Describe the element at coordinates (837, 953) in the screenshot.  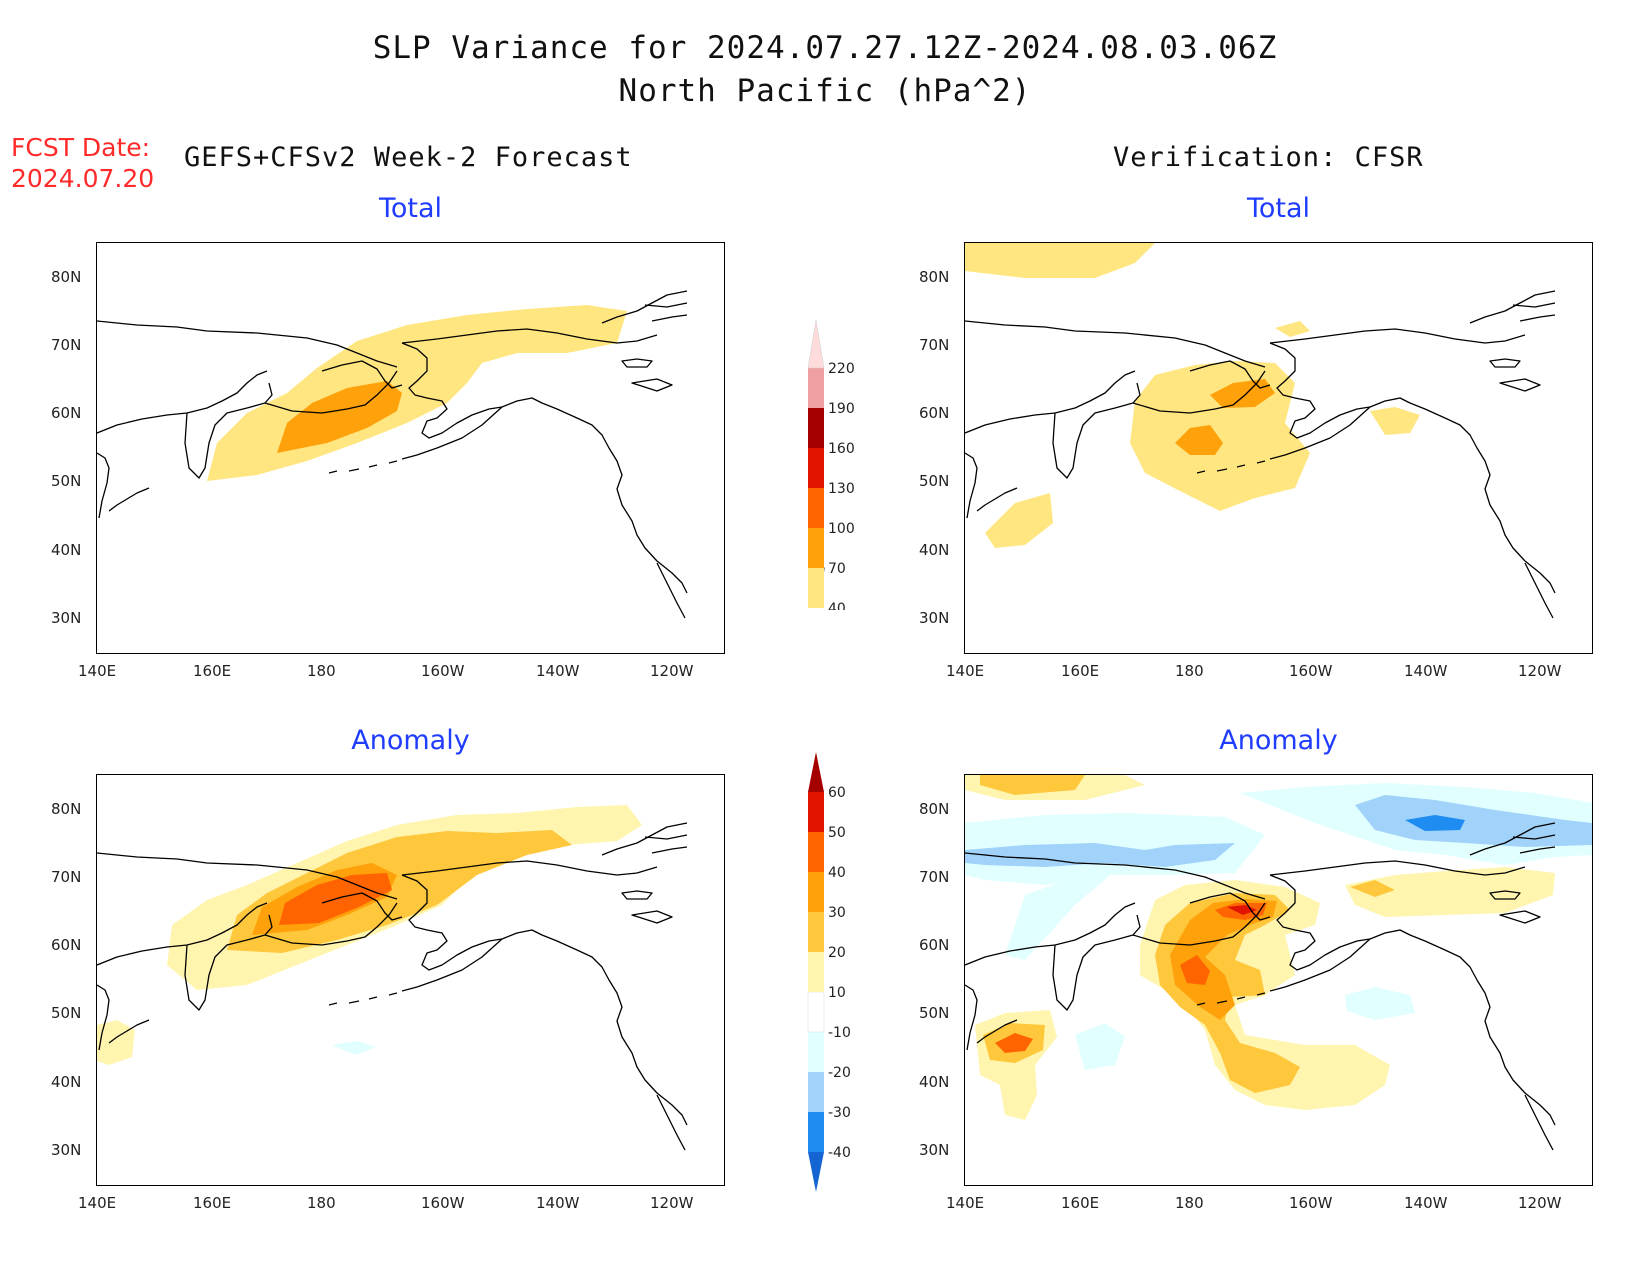
I see `colorbar-anomaly-label: 20` at that location.